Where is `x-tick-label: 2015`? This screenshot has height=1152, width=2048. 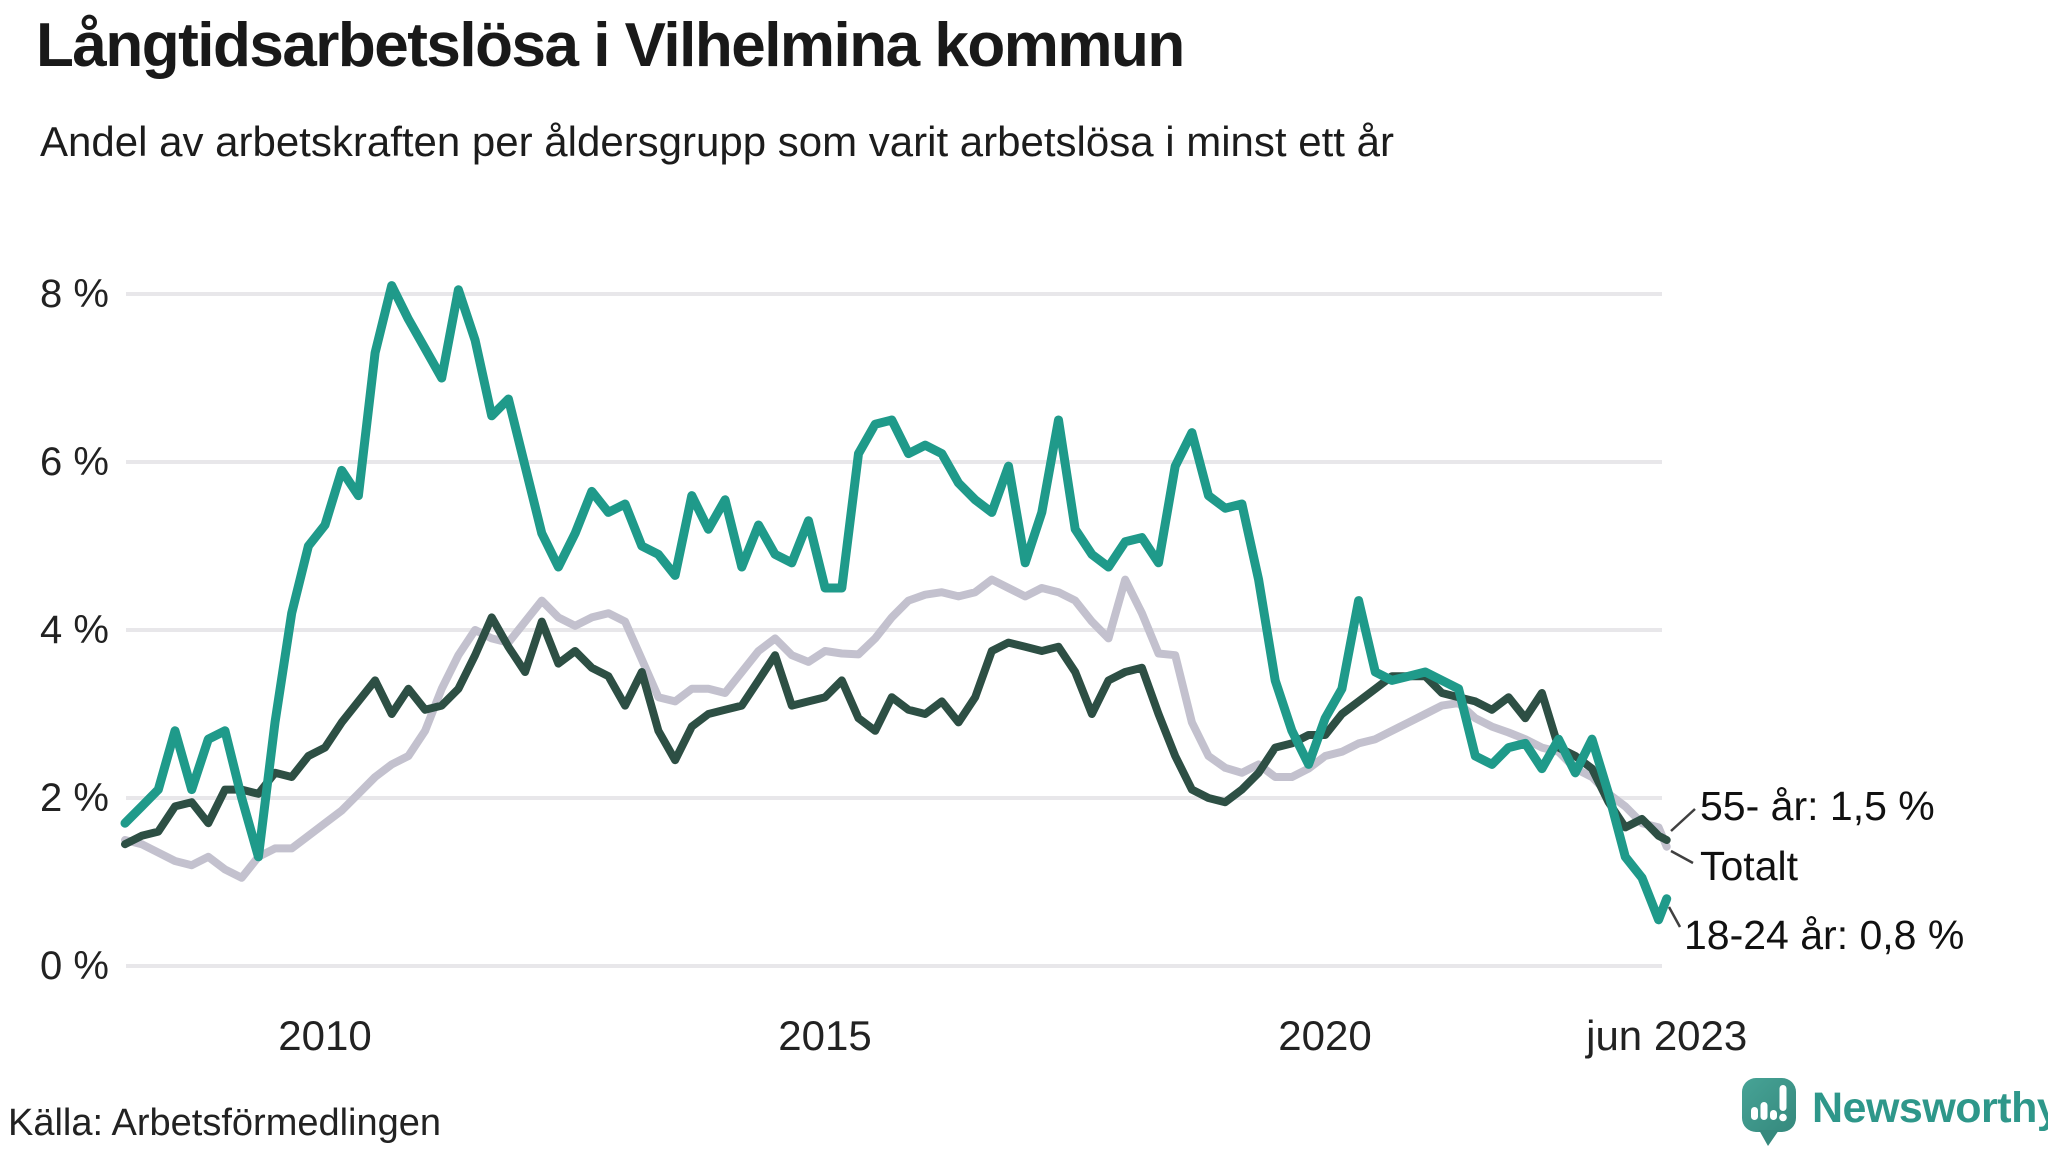 x-tick-label: 2015 is located at coordinates (824, 1035).